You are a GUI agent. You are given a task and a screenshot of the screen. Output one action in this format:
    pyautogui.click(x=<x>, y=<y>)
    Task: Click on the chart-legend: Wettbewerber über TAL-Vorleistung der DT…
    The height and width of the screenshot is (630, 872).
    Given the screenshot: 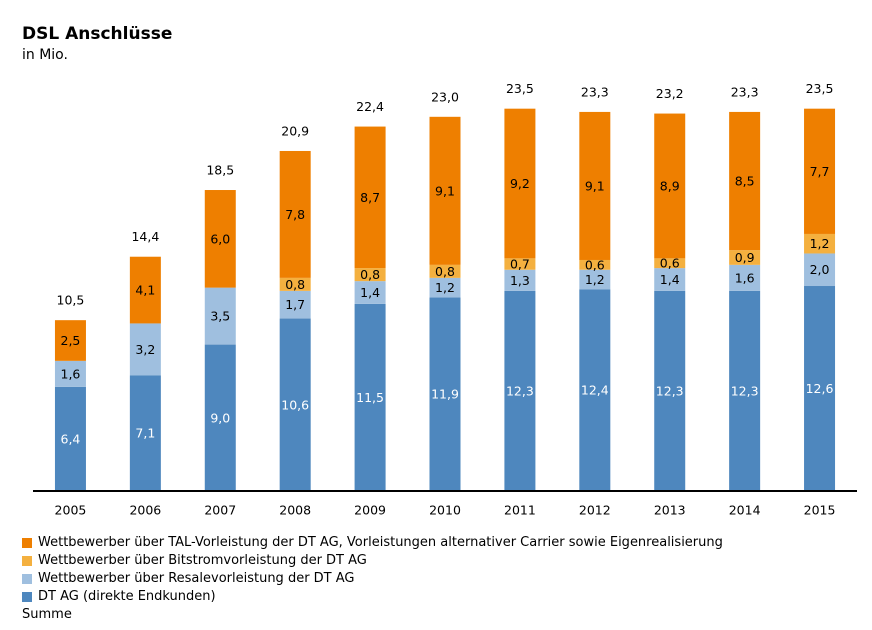 What is the action you would take?
    pyautogui.click(x=372, y=579)
    